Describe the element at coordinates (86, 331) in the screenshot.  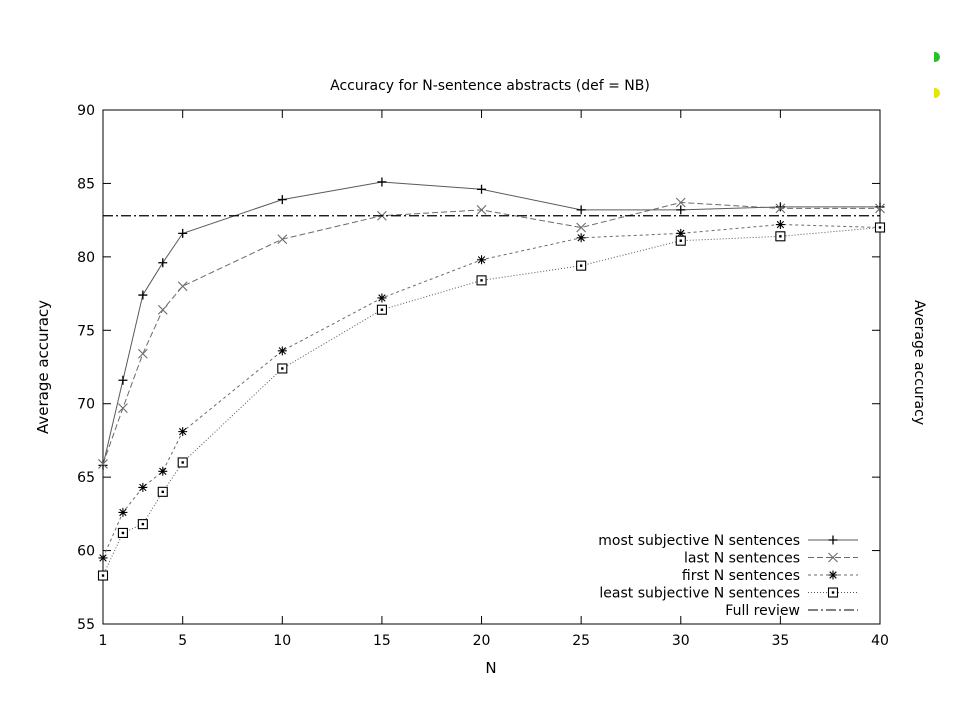
I see `y-tick-label: 75` at that location.